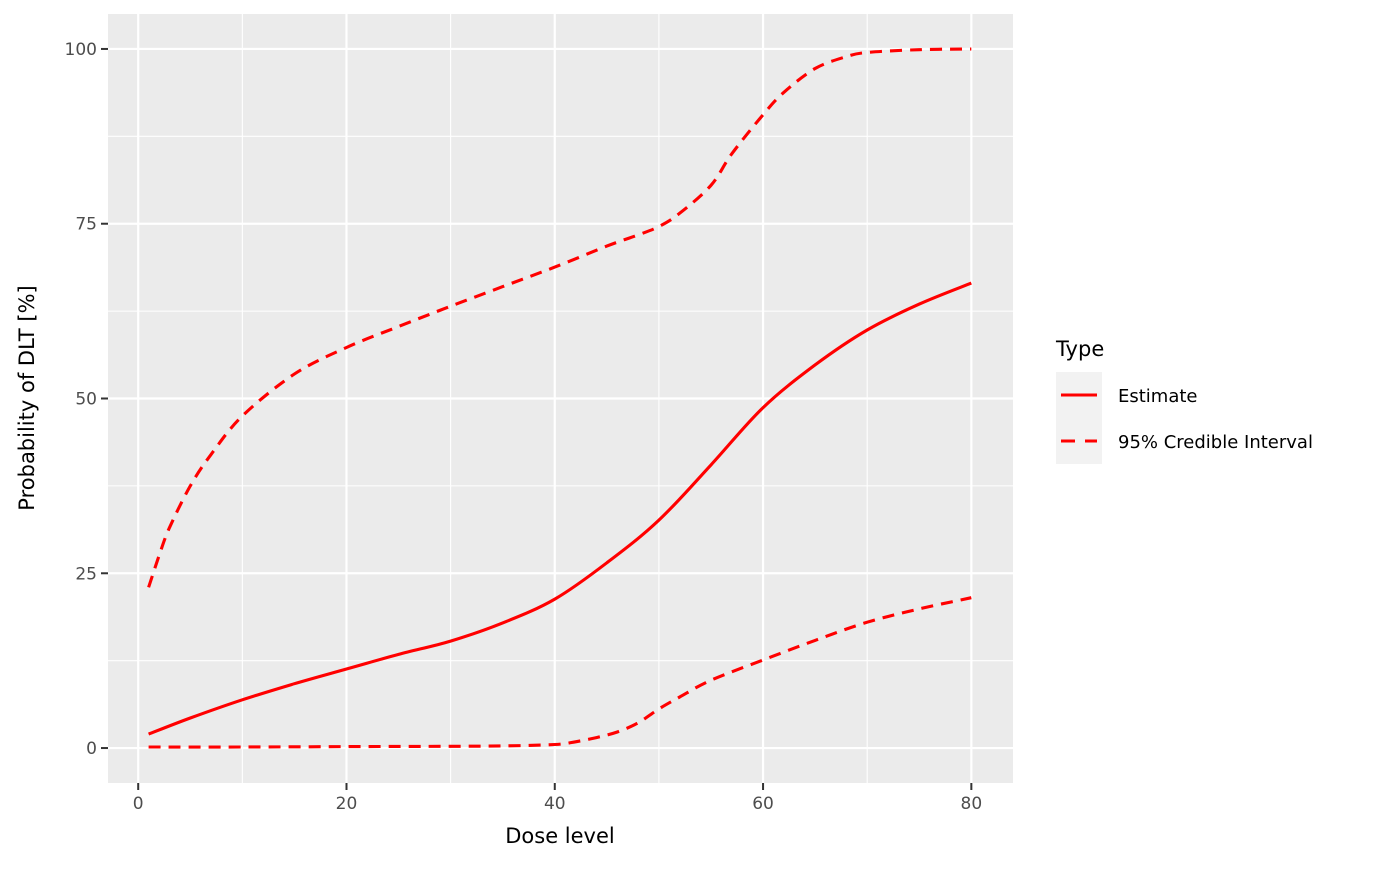 The image size is (1400, 870). I want to click on y-tick-label: 75, so click(86, 225).